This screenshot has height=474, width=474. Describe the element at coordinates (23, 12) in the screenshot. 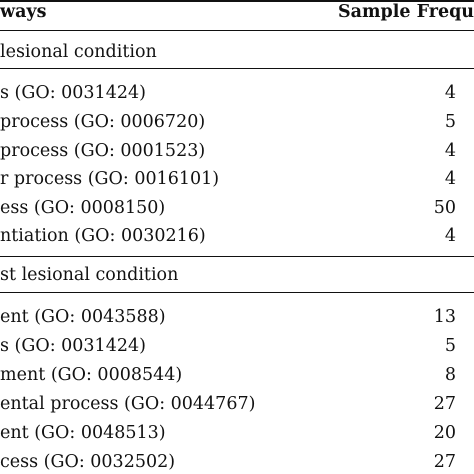

I see `pathways-column-header: ways` at that location.